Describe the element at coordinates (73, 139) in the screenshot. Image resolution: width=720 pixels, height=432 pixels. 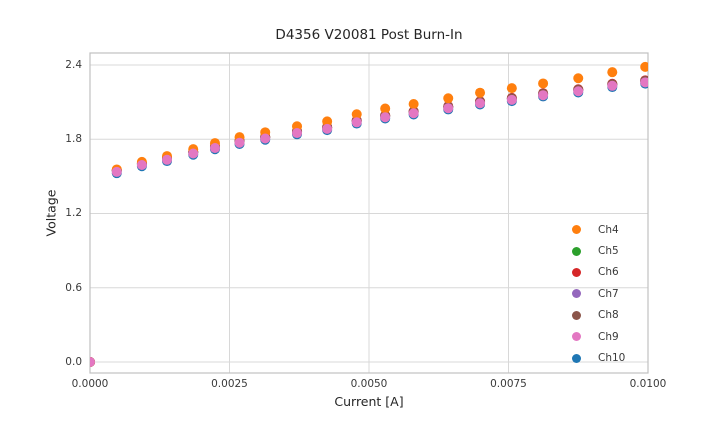
I see `y-tick-label: 1.8` at that location.